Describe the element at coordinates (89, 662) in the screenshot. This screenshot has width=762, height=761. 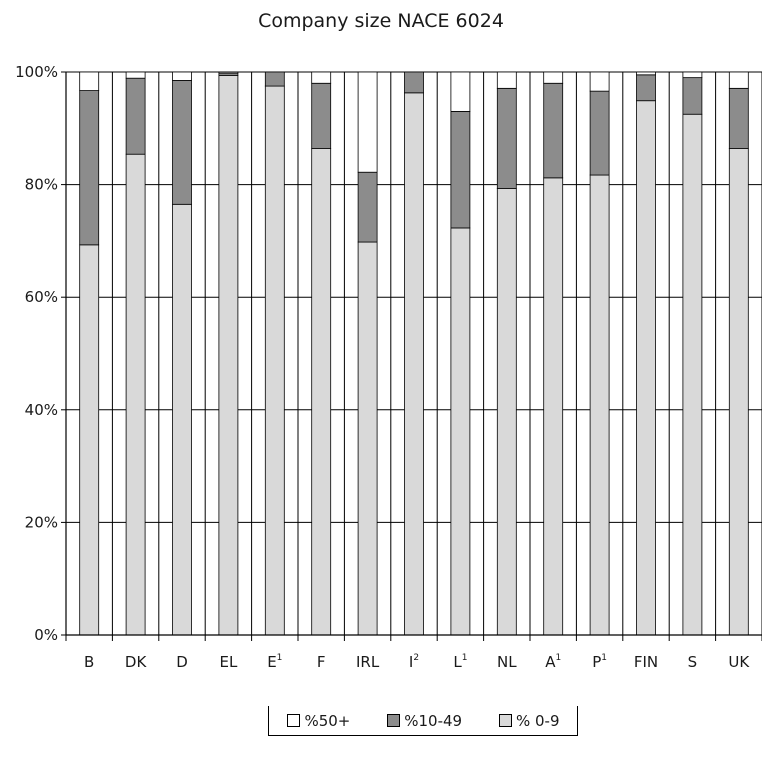
I see `x-tick-label: B` at that location.